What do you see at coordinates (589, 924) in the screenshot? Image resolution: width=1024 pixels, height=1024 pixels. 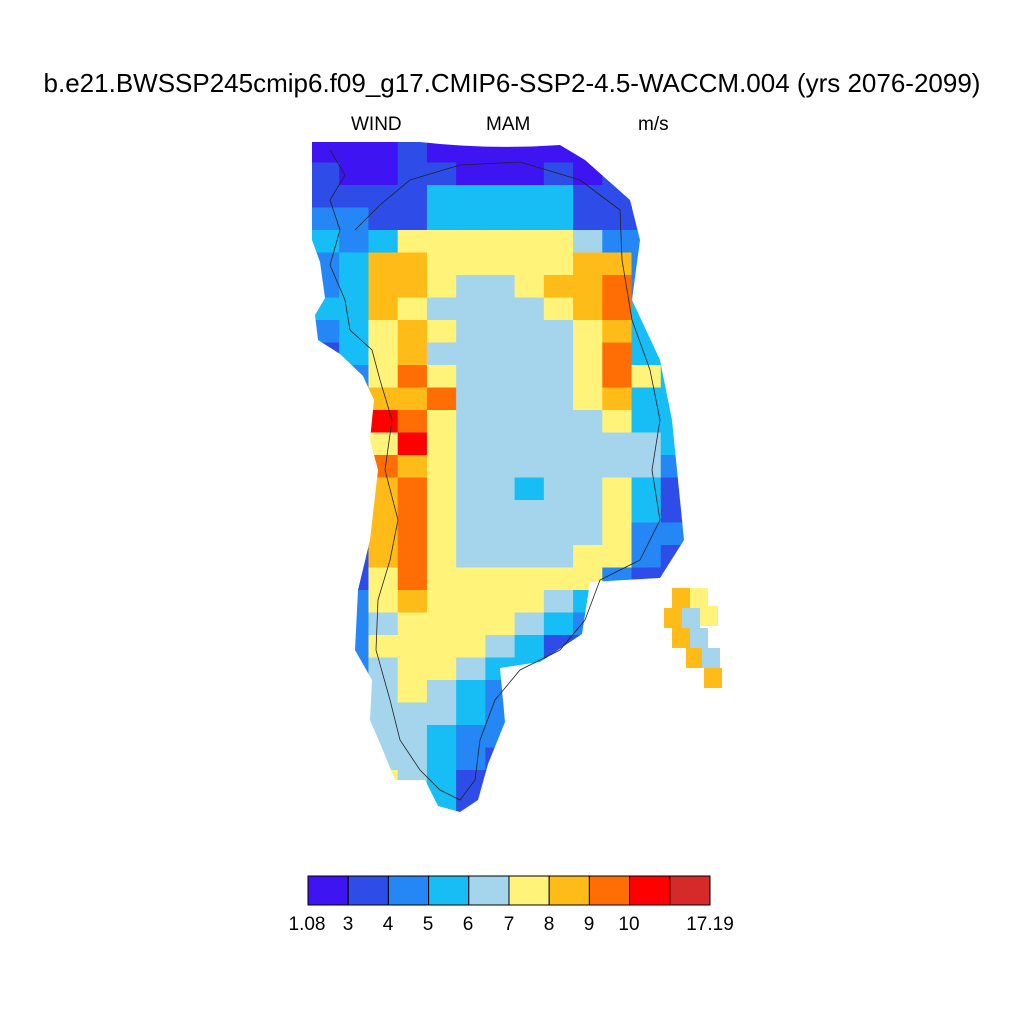 I see `colorbar-tick-label: 9` at bounding box center [589, 924].